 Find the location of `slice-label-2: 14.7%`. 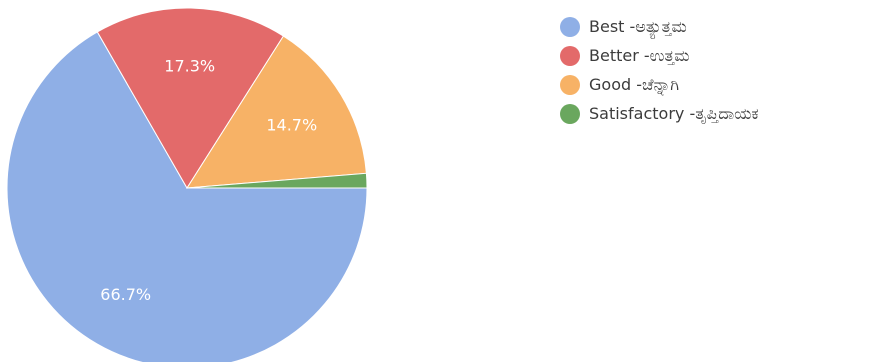

slice-label-2: 14.7% is located at coordinates (291, 125).